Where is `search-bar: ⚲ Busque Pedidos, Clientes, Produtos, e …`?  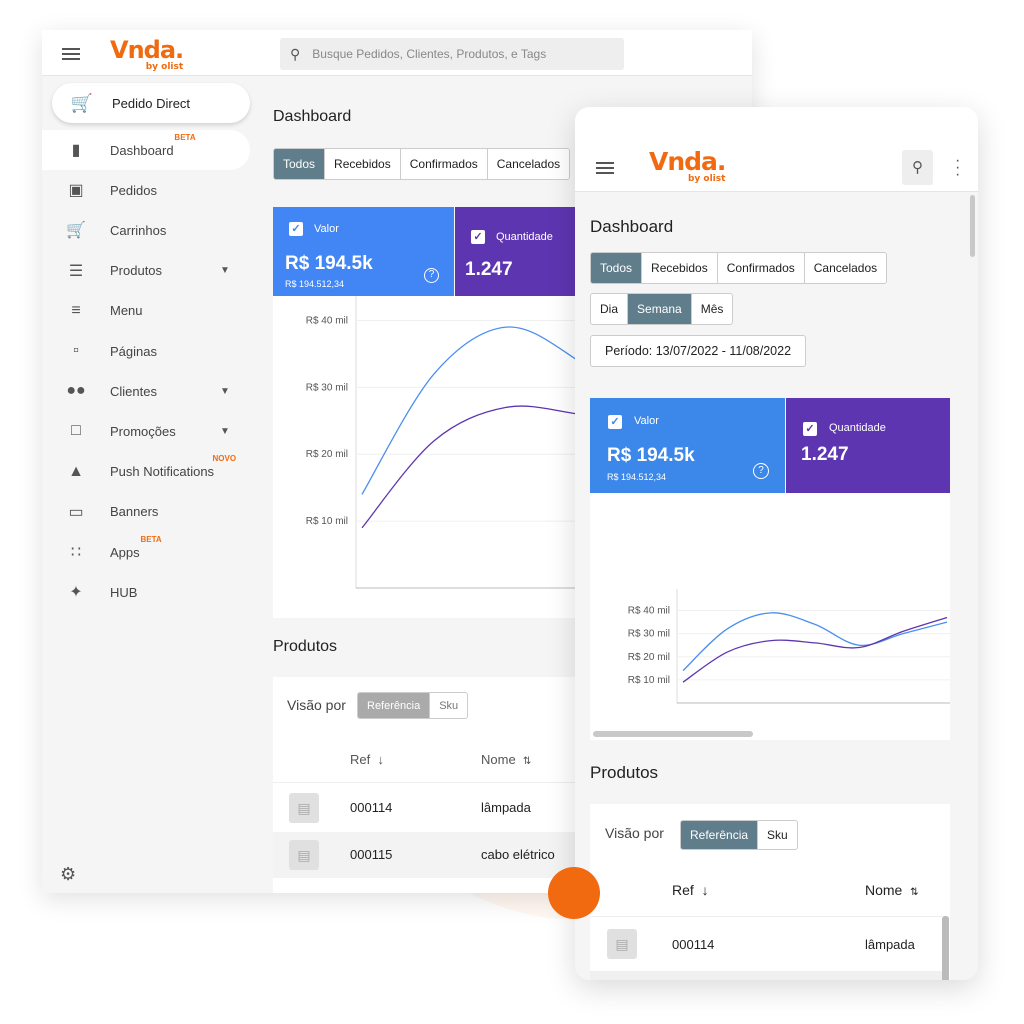
search-bar: ⚲ Busque Pedidos, Clientes, Produtos, e … is located at coordinates (452, 54).